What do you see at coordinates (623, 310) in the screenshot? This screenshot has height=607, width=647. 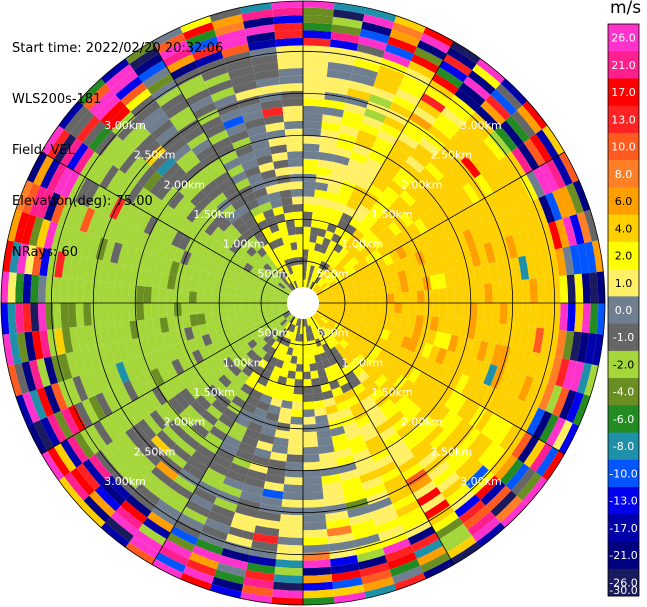 I see `colorbar-border` at bounding box center [623, 310].